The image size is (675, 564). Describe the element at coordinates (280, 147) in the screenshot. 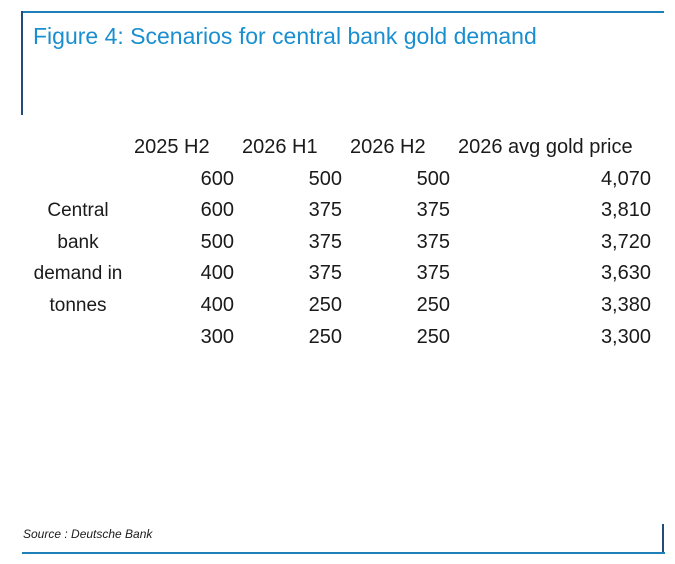

I see `column-header-2026-h1: 2026 H1` at that location.